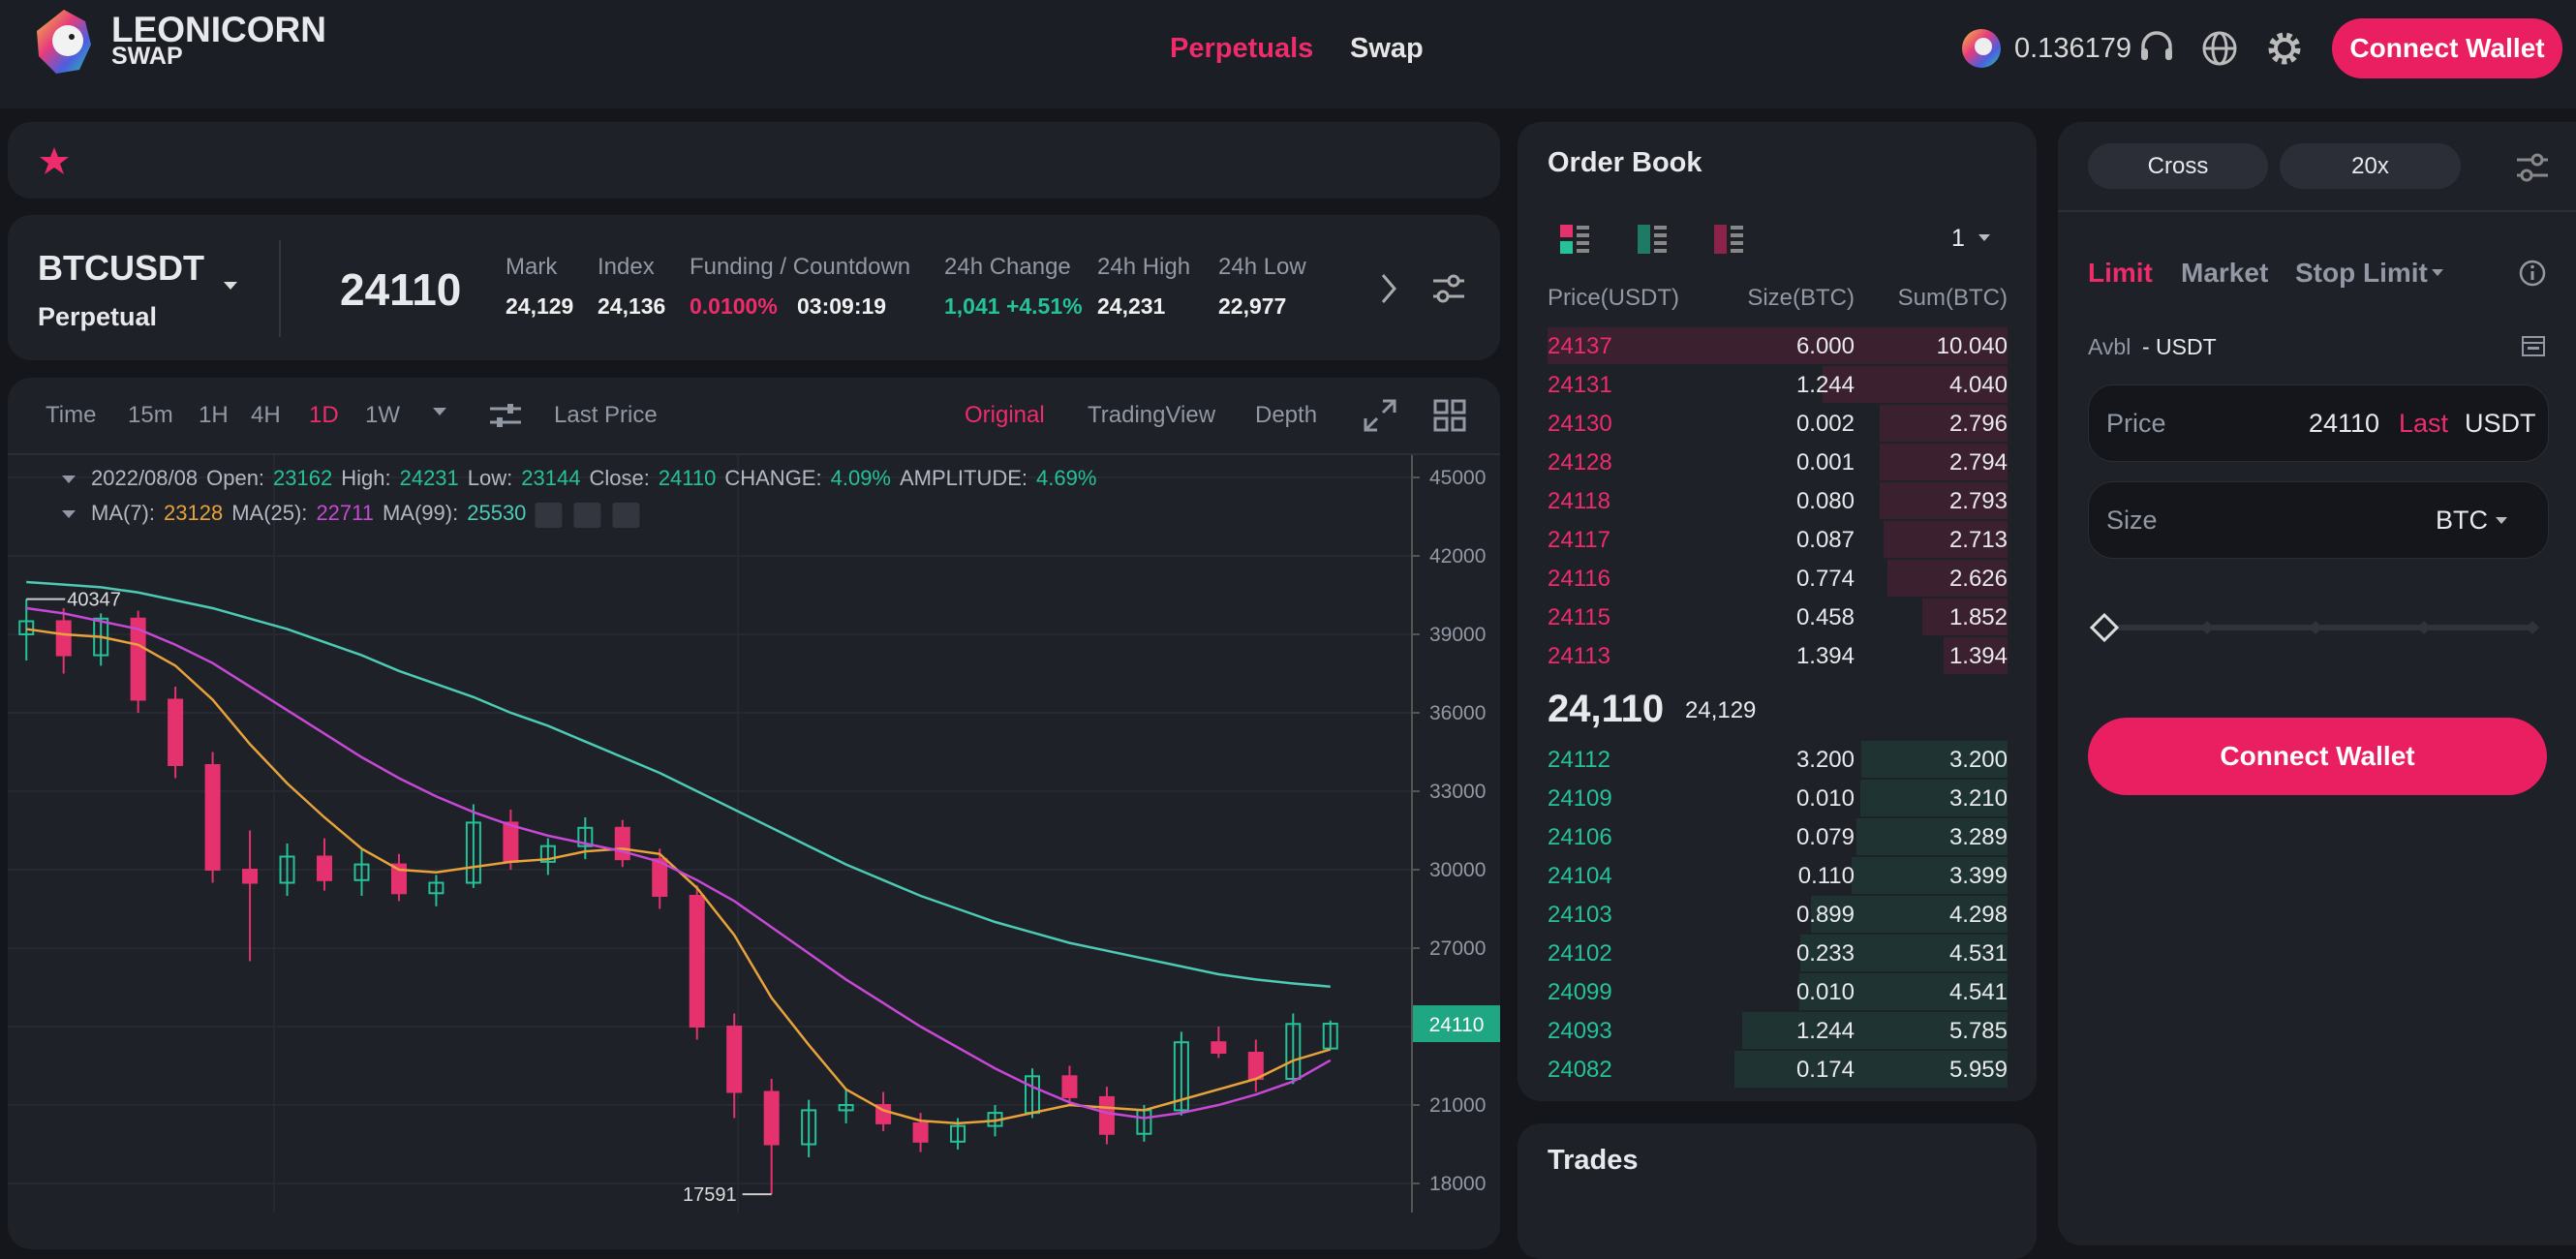 The image size is (2576, 1259). I want to click on order-book-title: Order Book, so click(1625, 162).